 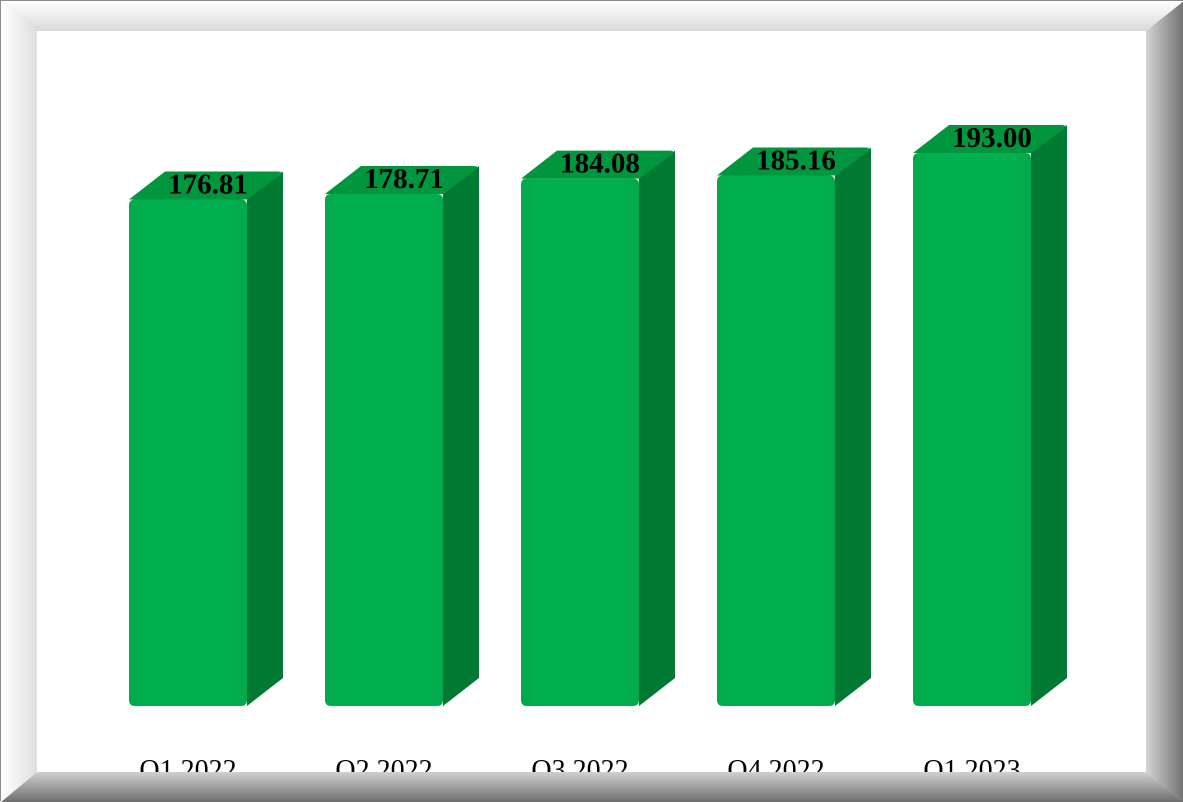 I want to click on value-label: 193.00, so click(x=992, y=138).